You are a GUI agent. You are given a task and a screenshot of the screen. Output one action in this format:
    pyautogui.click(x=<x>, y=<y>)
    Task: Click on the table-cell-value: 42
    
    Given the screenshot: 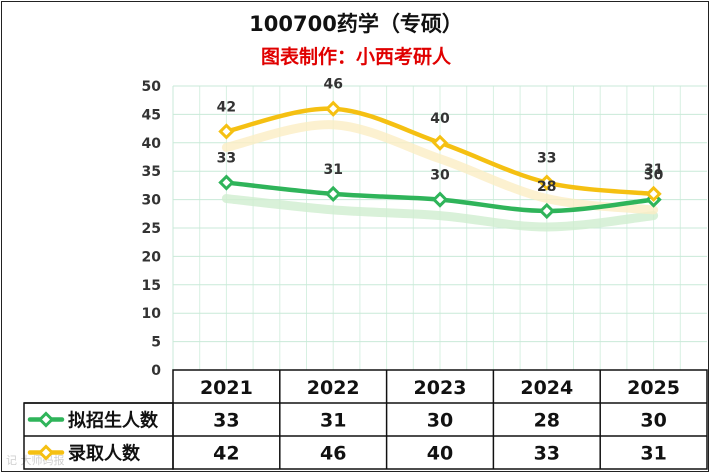 What is the action you would take?
    pyautogui.click(x=226, y=454)
    